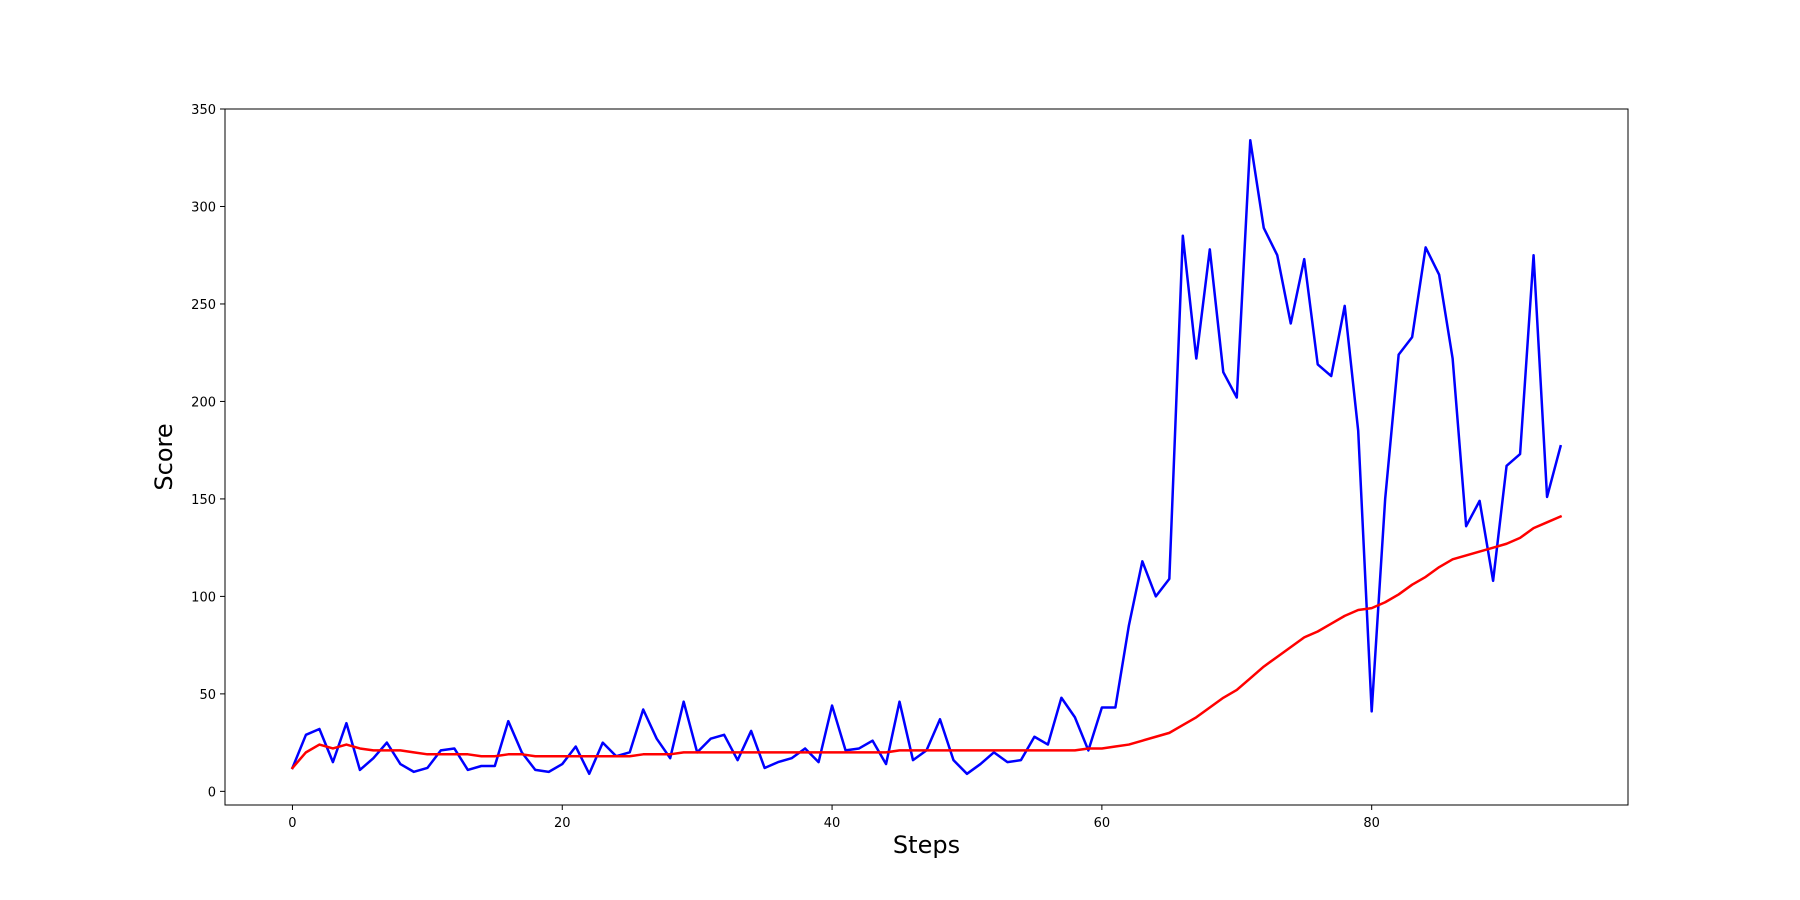  I want to click on x-axis-label: Steps, so click(926, 845).